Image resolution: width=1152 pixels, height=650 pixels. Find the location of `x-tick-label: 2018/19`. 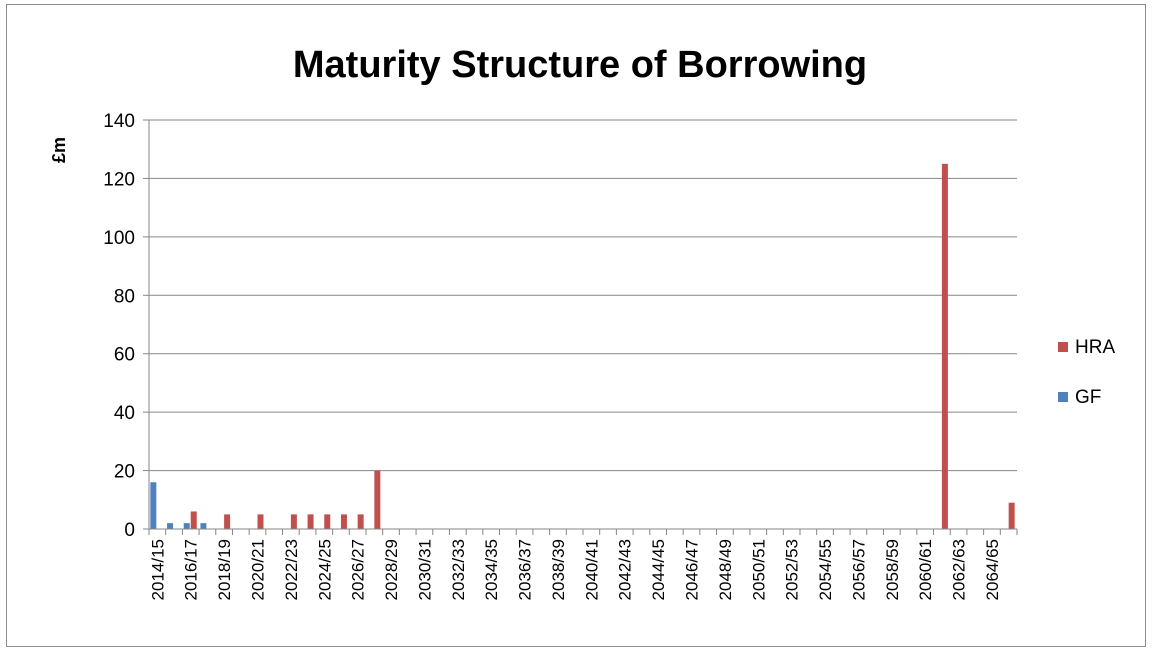

x-tick-label: 2018/19 is located at coordinates (224, 569).